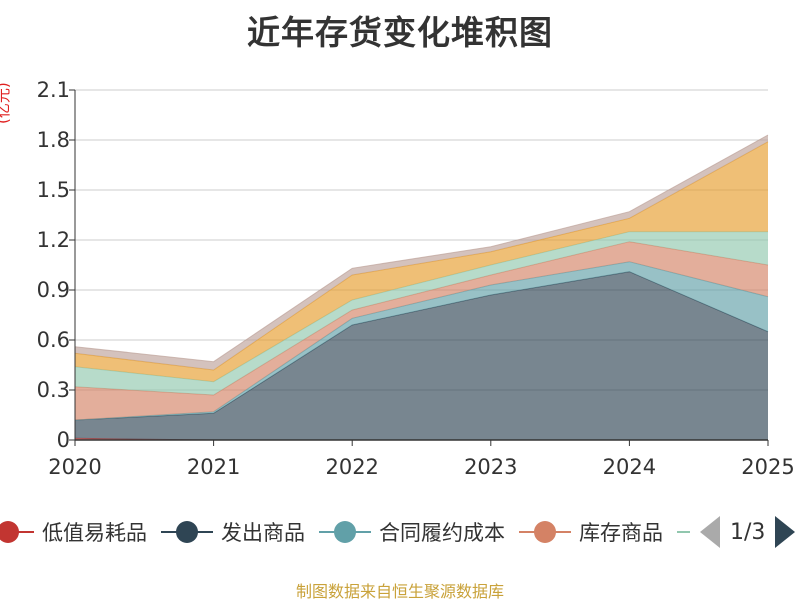 This screenshot has height=602, width=800. What do you see at coordinates (53, 90) in the screenshot?
I see `y-tick-label: 2.1` at bounding box center [53, 90].